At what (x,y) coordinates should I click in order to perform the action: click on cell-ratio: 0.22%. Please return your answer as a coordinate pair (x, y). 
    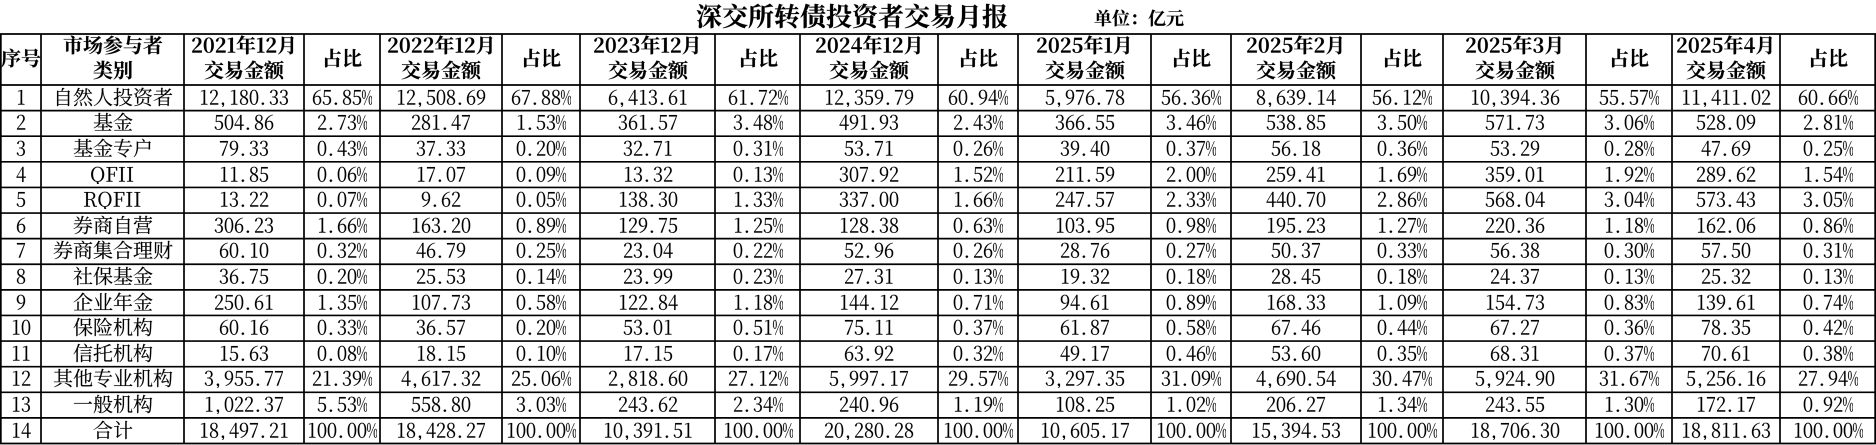
    Looking at the image, I should click on (757, 252).